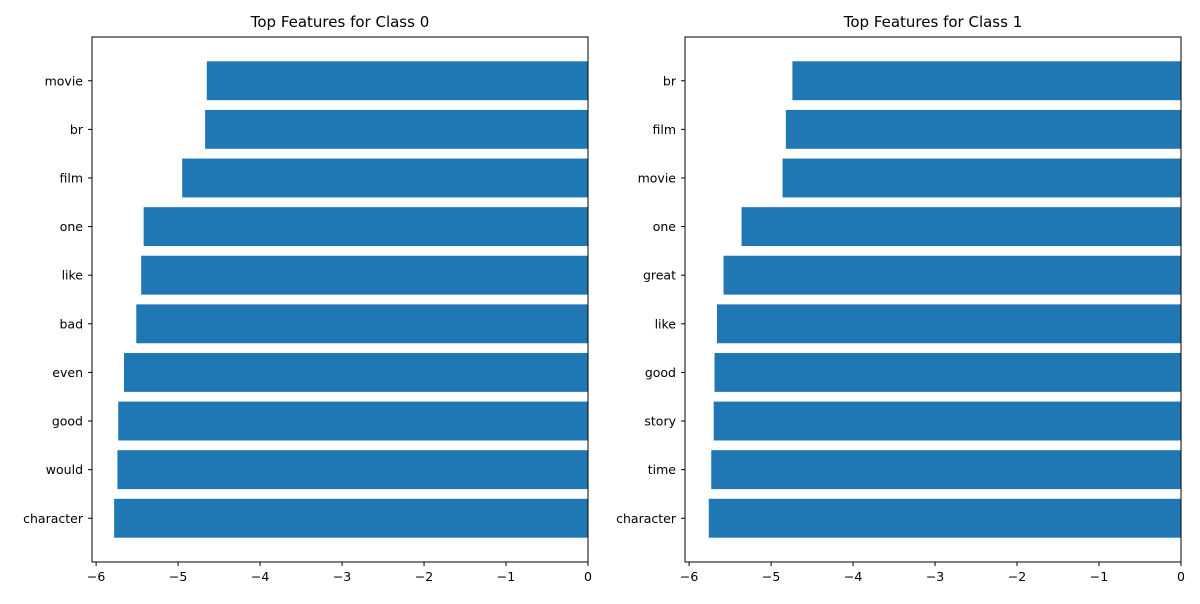  What do you see at coordinates (660, 421) in the screenshot?
I see `y-tick-label: story` at bounding box center [660, 421].